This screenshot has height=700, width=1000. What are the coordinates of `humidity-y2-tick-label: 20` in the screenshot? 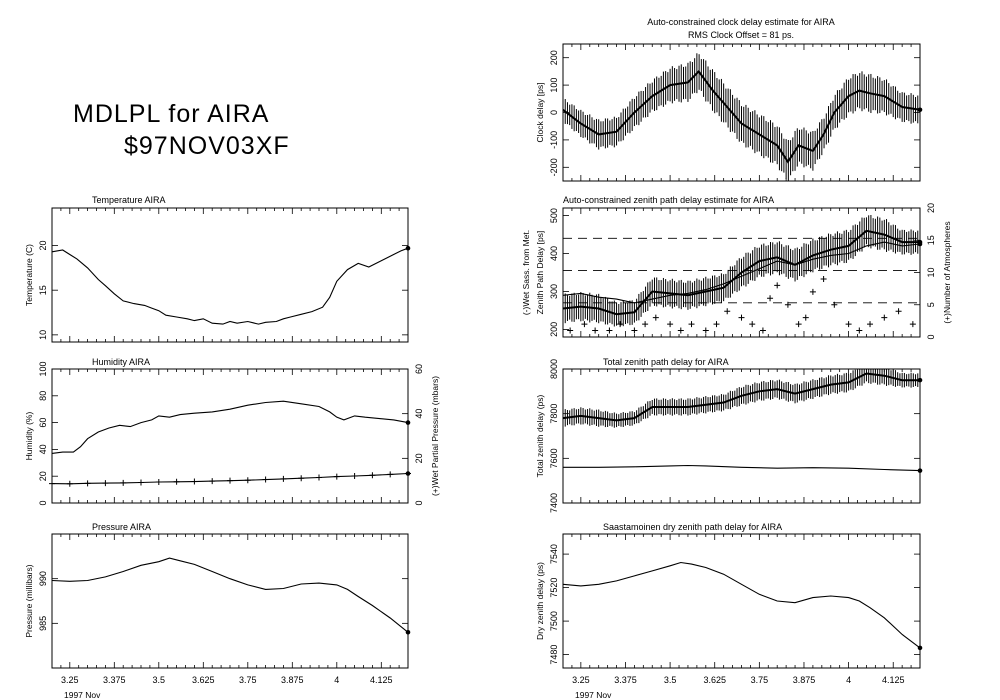 It's located at (419, 458).